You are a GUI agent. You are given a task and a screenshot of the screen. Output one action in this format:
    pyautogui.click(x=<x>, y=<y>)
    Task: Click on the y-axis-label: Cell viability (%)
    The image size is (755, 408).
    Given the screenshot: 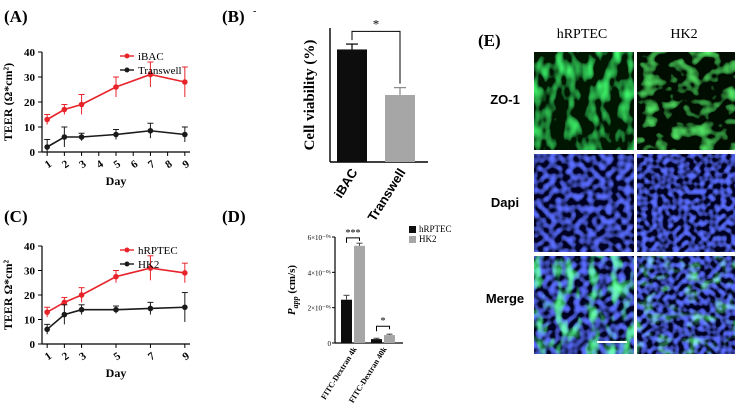 What is the action you would take?
    pyautogui.click(x=310, y=95)
    